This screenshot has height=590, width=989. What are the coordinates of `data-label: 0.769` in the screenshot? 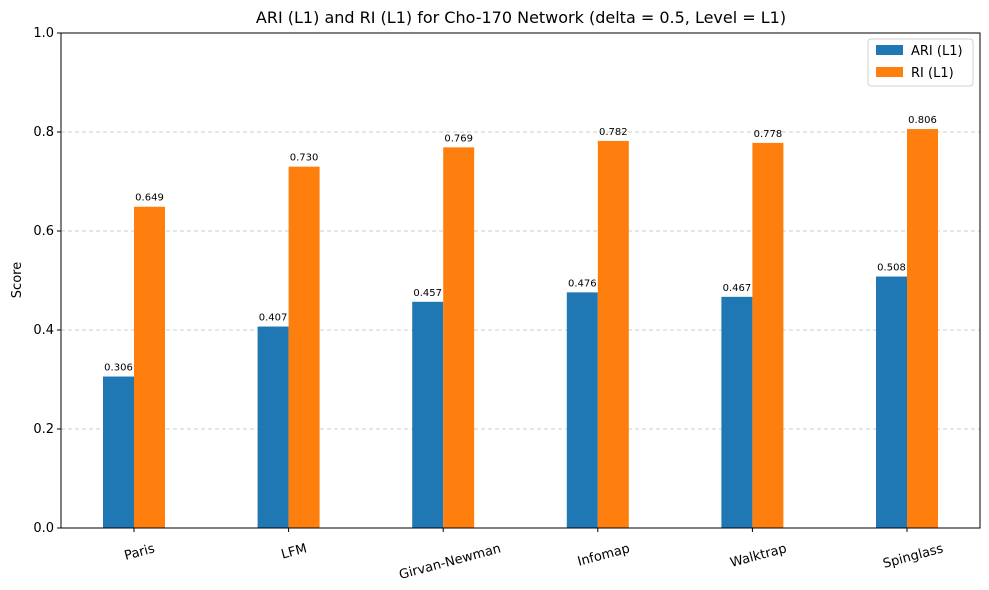 It's located at (458, 138).